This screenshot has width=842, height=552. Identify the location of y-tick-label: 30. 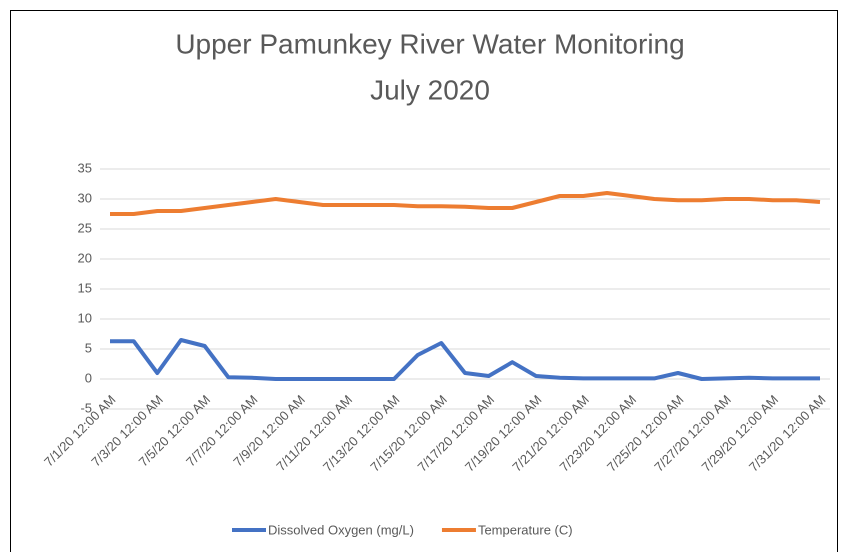
(85, 197).